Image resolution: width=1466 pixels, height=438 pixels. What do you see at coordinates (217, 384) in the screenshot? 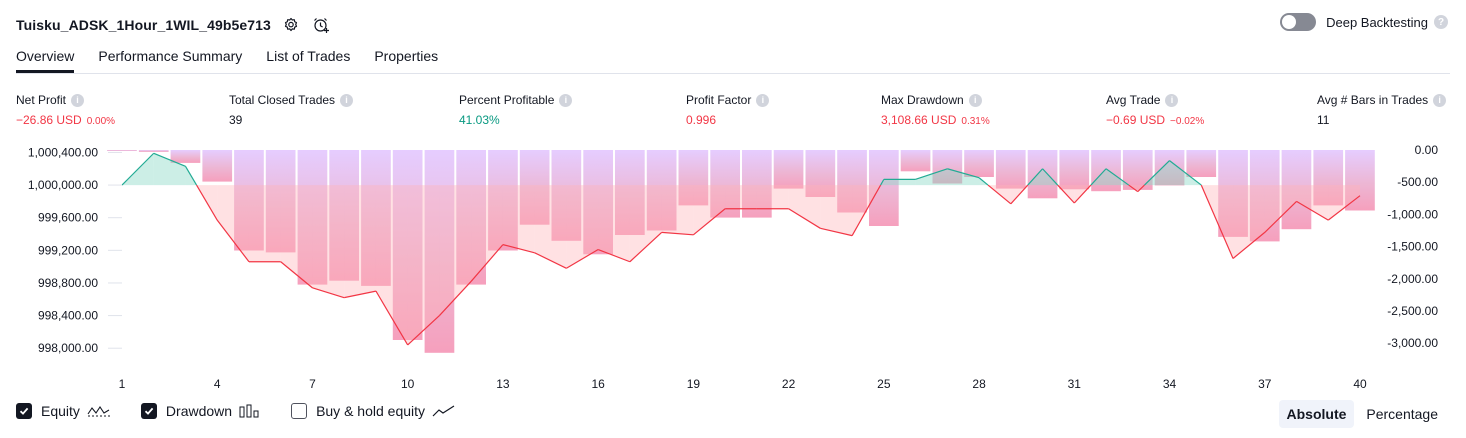
I see `x-tick-label: 4` at bounding box center [217, 384].